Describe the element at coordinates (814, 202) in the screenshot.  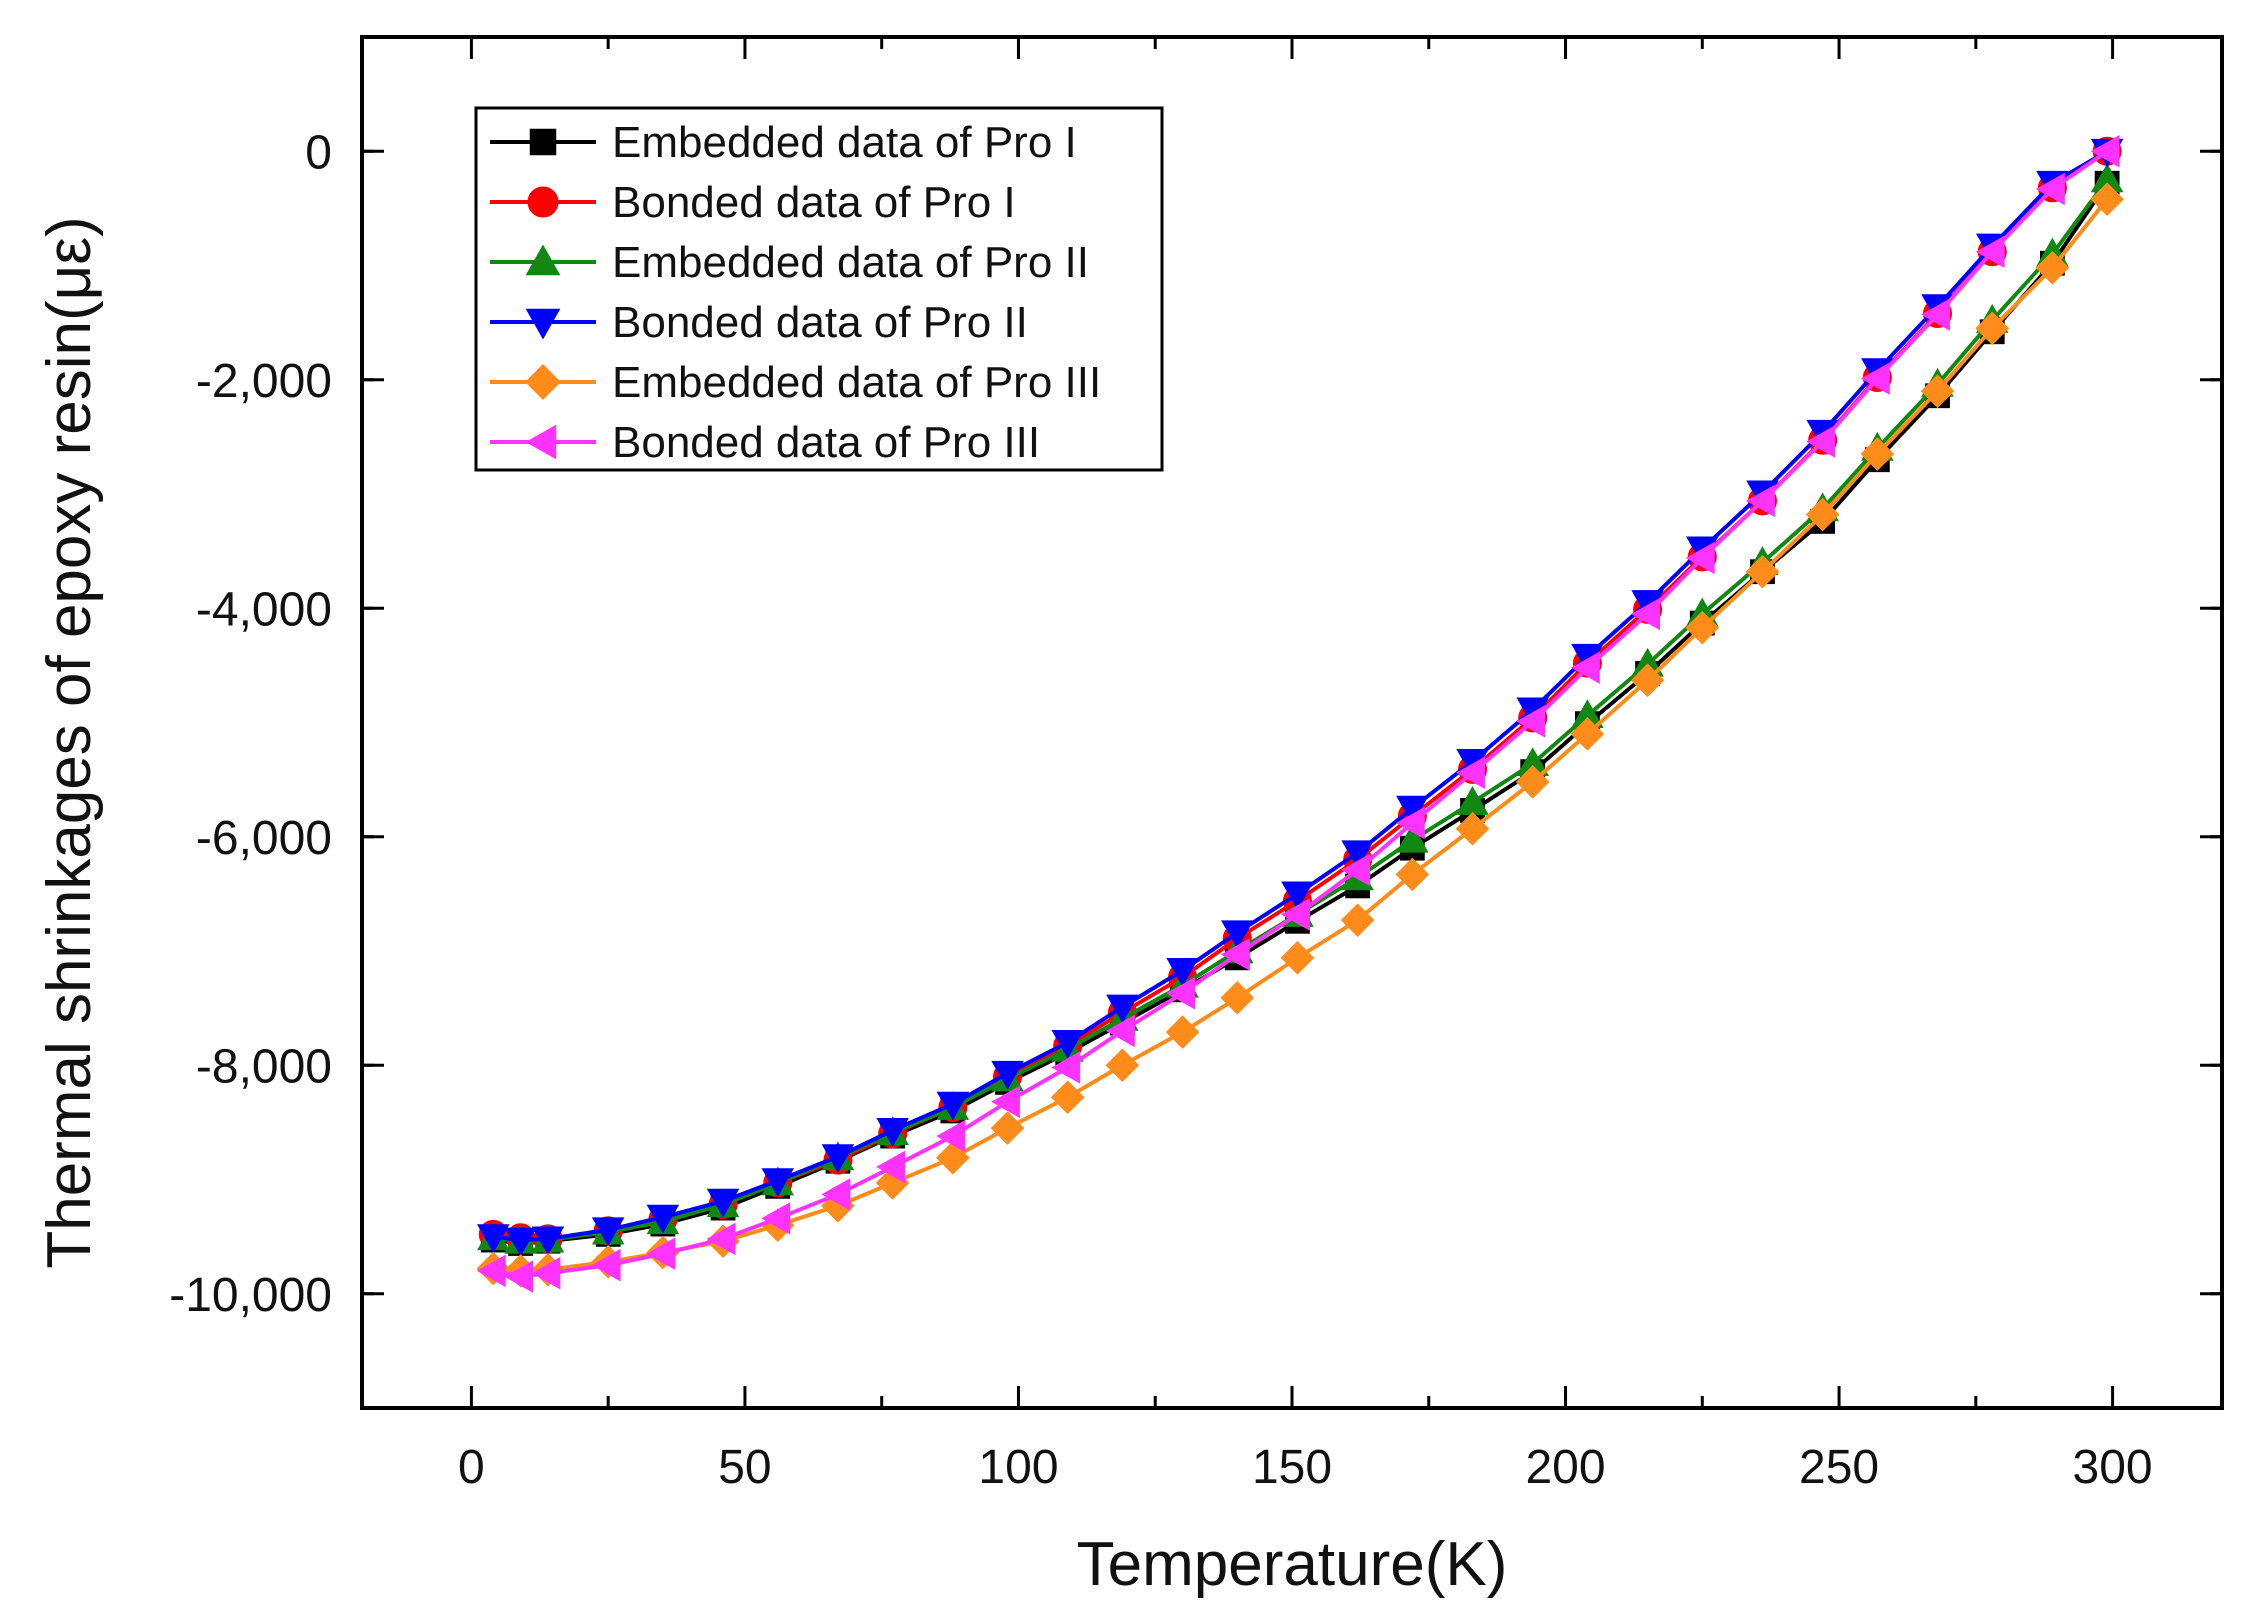
I see `legend-label: Bonded data of Pro I` at that location.